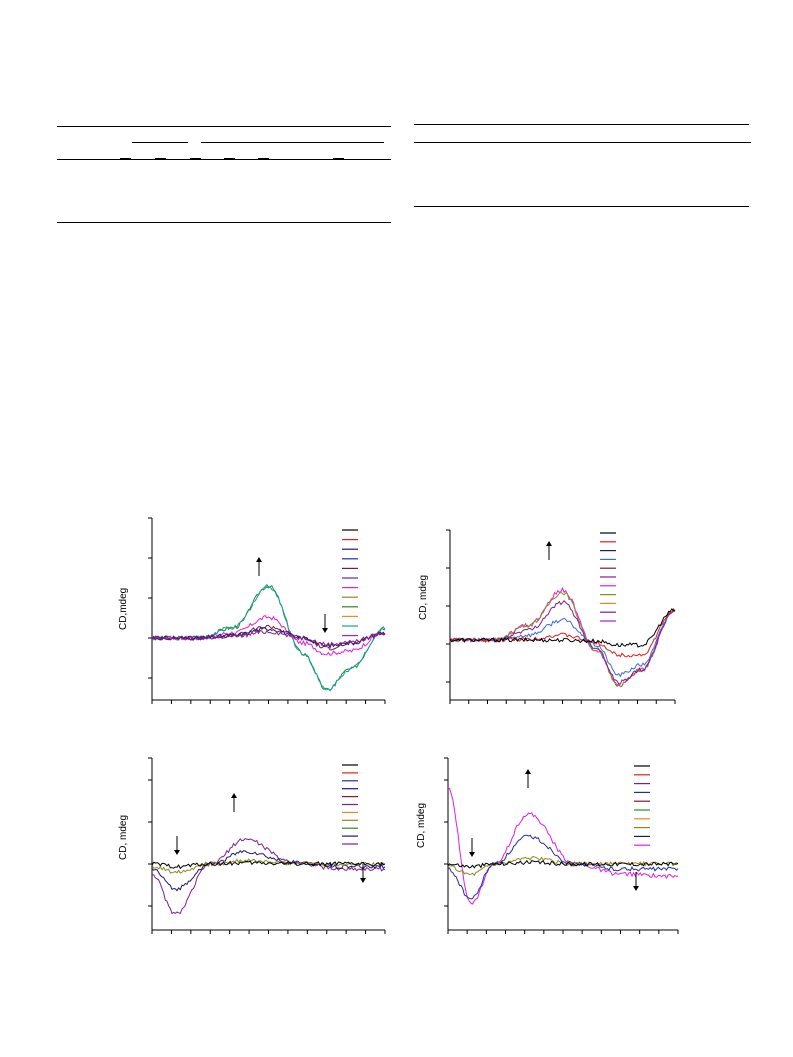 This screenshot has height=1057, width=793. What do you see at coordinates (582, 142) in the screenshot?
I see `table2-header-rule` at bounding box center [582, 142].